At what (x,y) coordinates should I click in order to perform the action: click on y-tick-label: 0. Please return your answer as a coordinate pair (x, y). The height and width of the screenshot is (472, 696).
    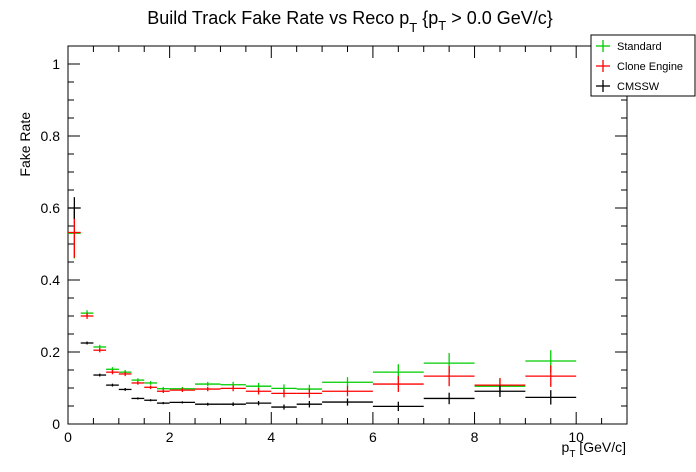
    Looking at the image, I should click on (56, 424).